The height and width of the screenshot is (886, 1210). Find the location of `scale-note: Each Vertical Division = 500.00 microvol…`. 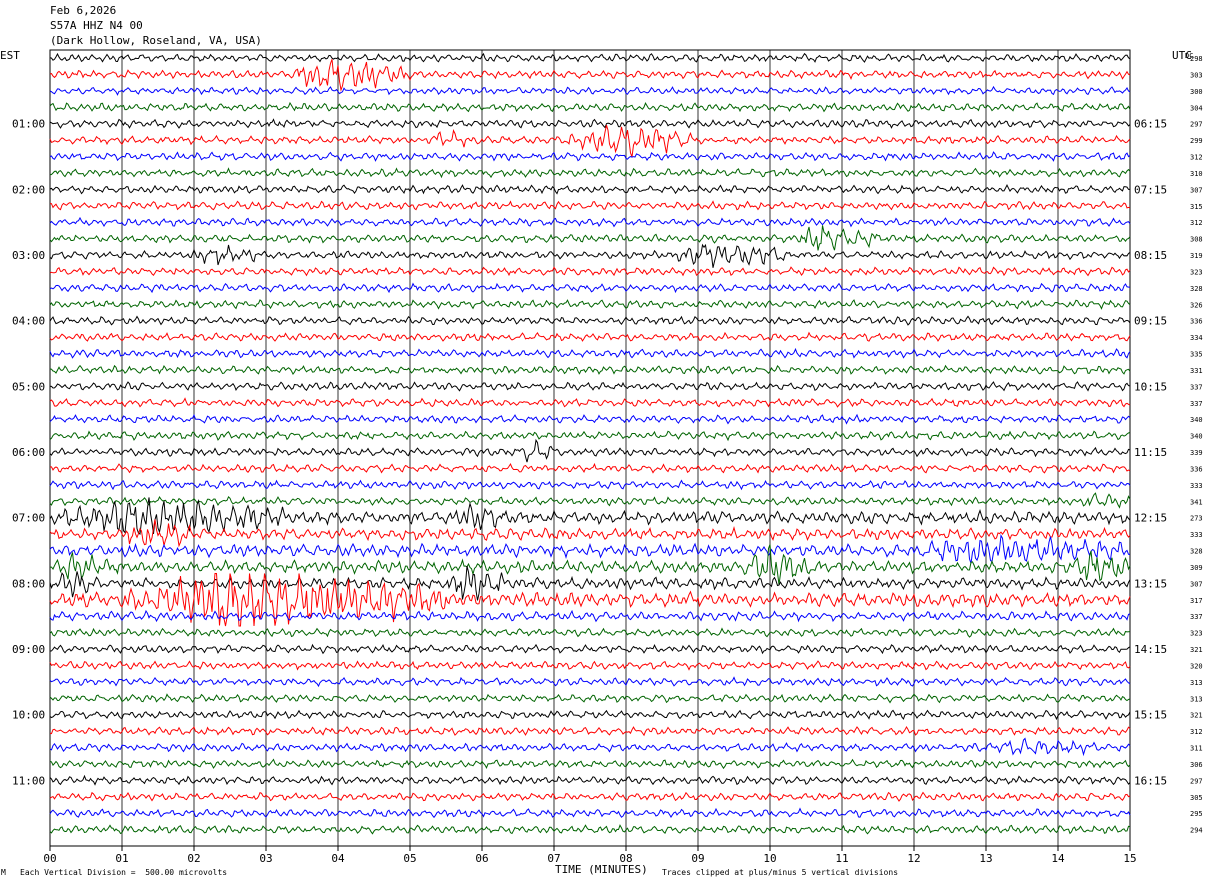

scale-note: Each Vertical Division = 500.00 microvol… is located at coordinates (124, 872).